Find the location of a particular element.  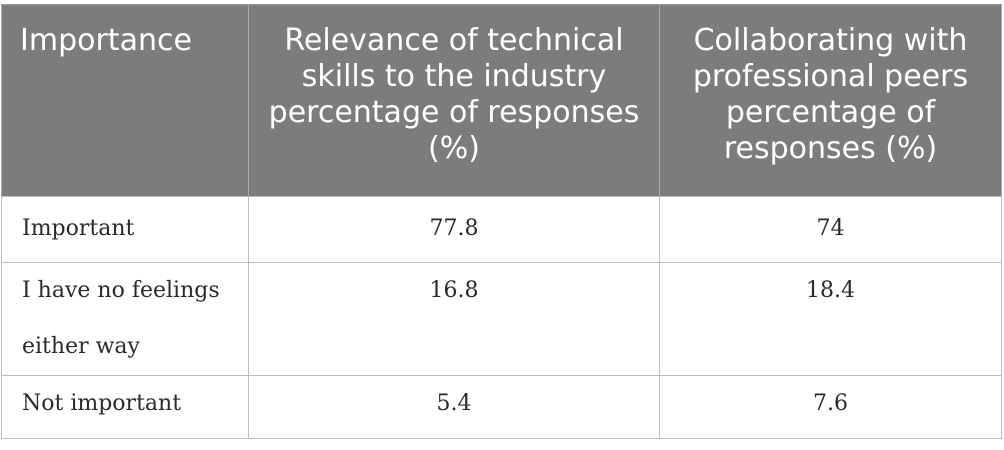

technical-skills-cell: 77.8 is located at coordinates (454, 229).